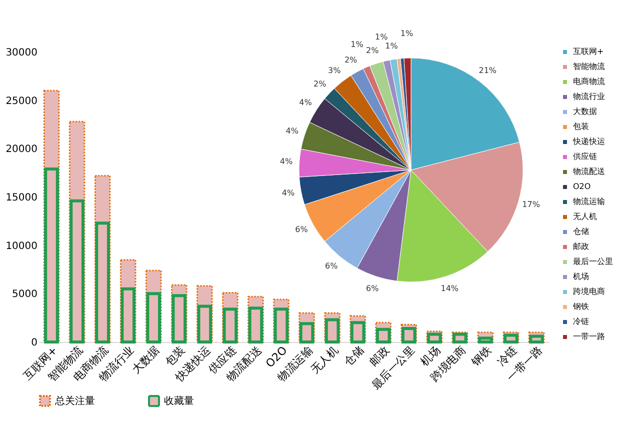 This screenshot has height=432, width=640. I want to click on legend-label: 包装, so click(581, 126).